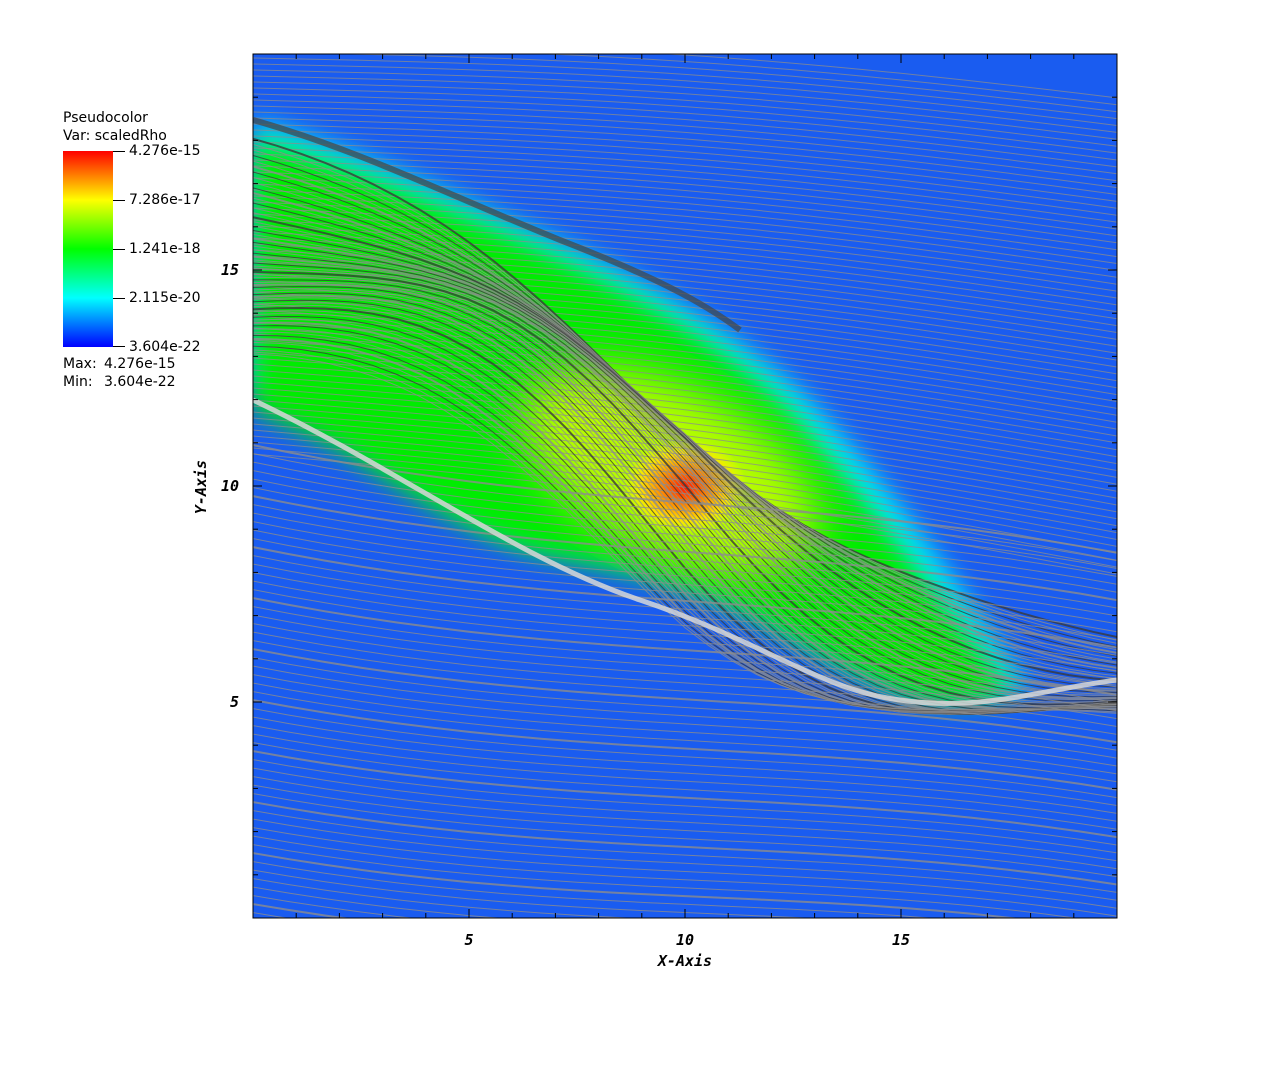 This screenshot has width=1269, height=1080. What do you see at coordinates (684, 961) in the screenshot?
I see `x-axis-title: X-Axis` at bounding box center [684, 961].